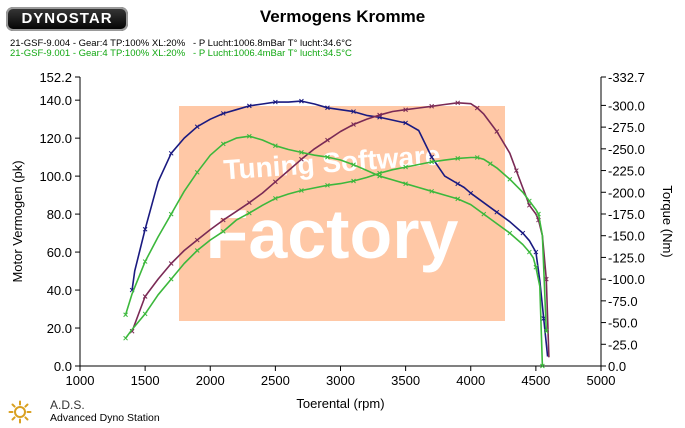 This screenshot has height=428, width=685. I want to click on y2-tick-label: -332.7, so click(626, 77).